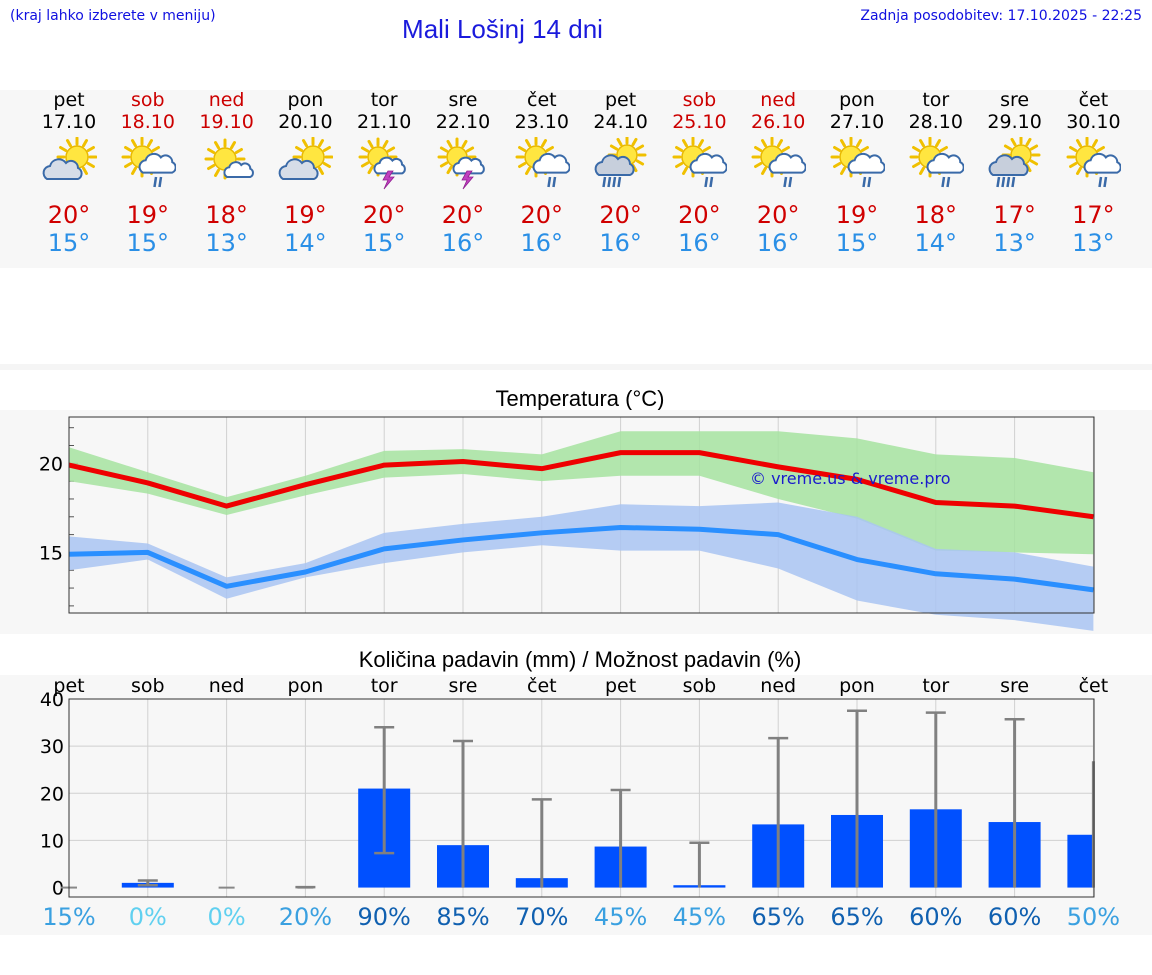  What do you see at coordinates (542, 917) in the screenshot?
I see `precipitation-probability: 70%` at bounding box center [542, 917].